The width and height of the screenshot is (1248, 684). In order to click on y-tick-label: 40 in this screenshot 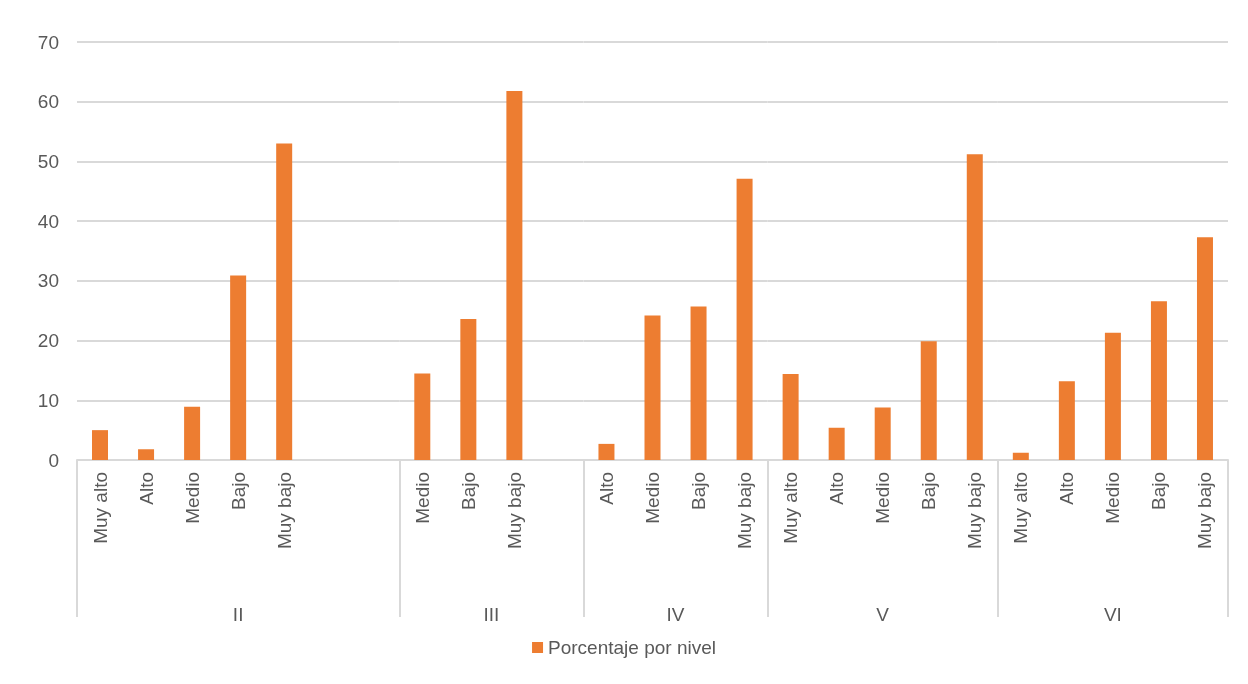, I will do `click(48, 221)`.